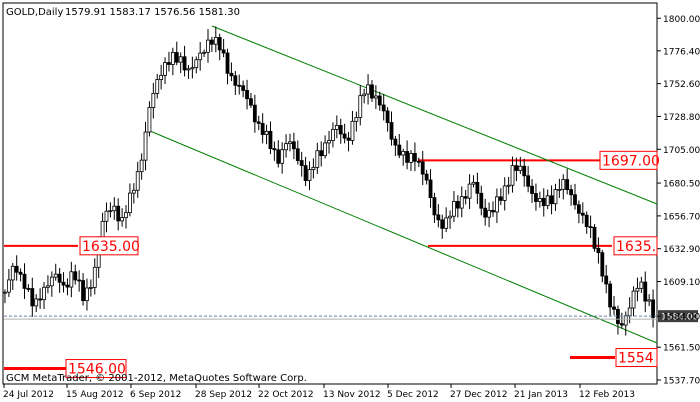  I want to click on x-tick-label: 13 Nov 2012, so click(352, 395).